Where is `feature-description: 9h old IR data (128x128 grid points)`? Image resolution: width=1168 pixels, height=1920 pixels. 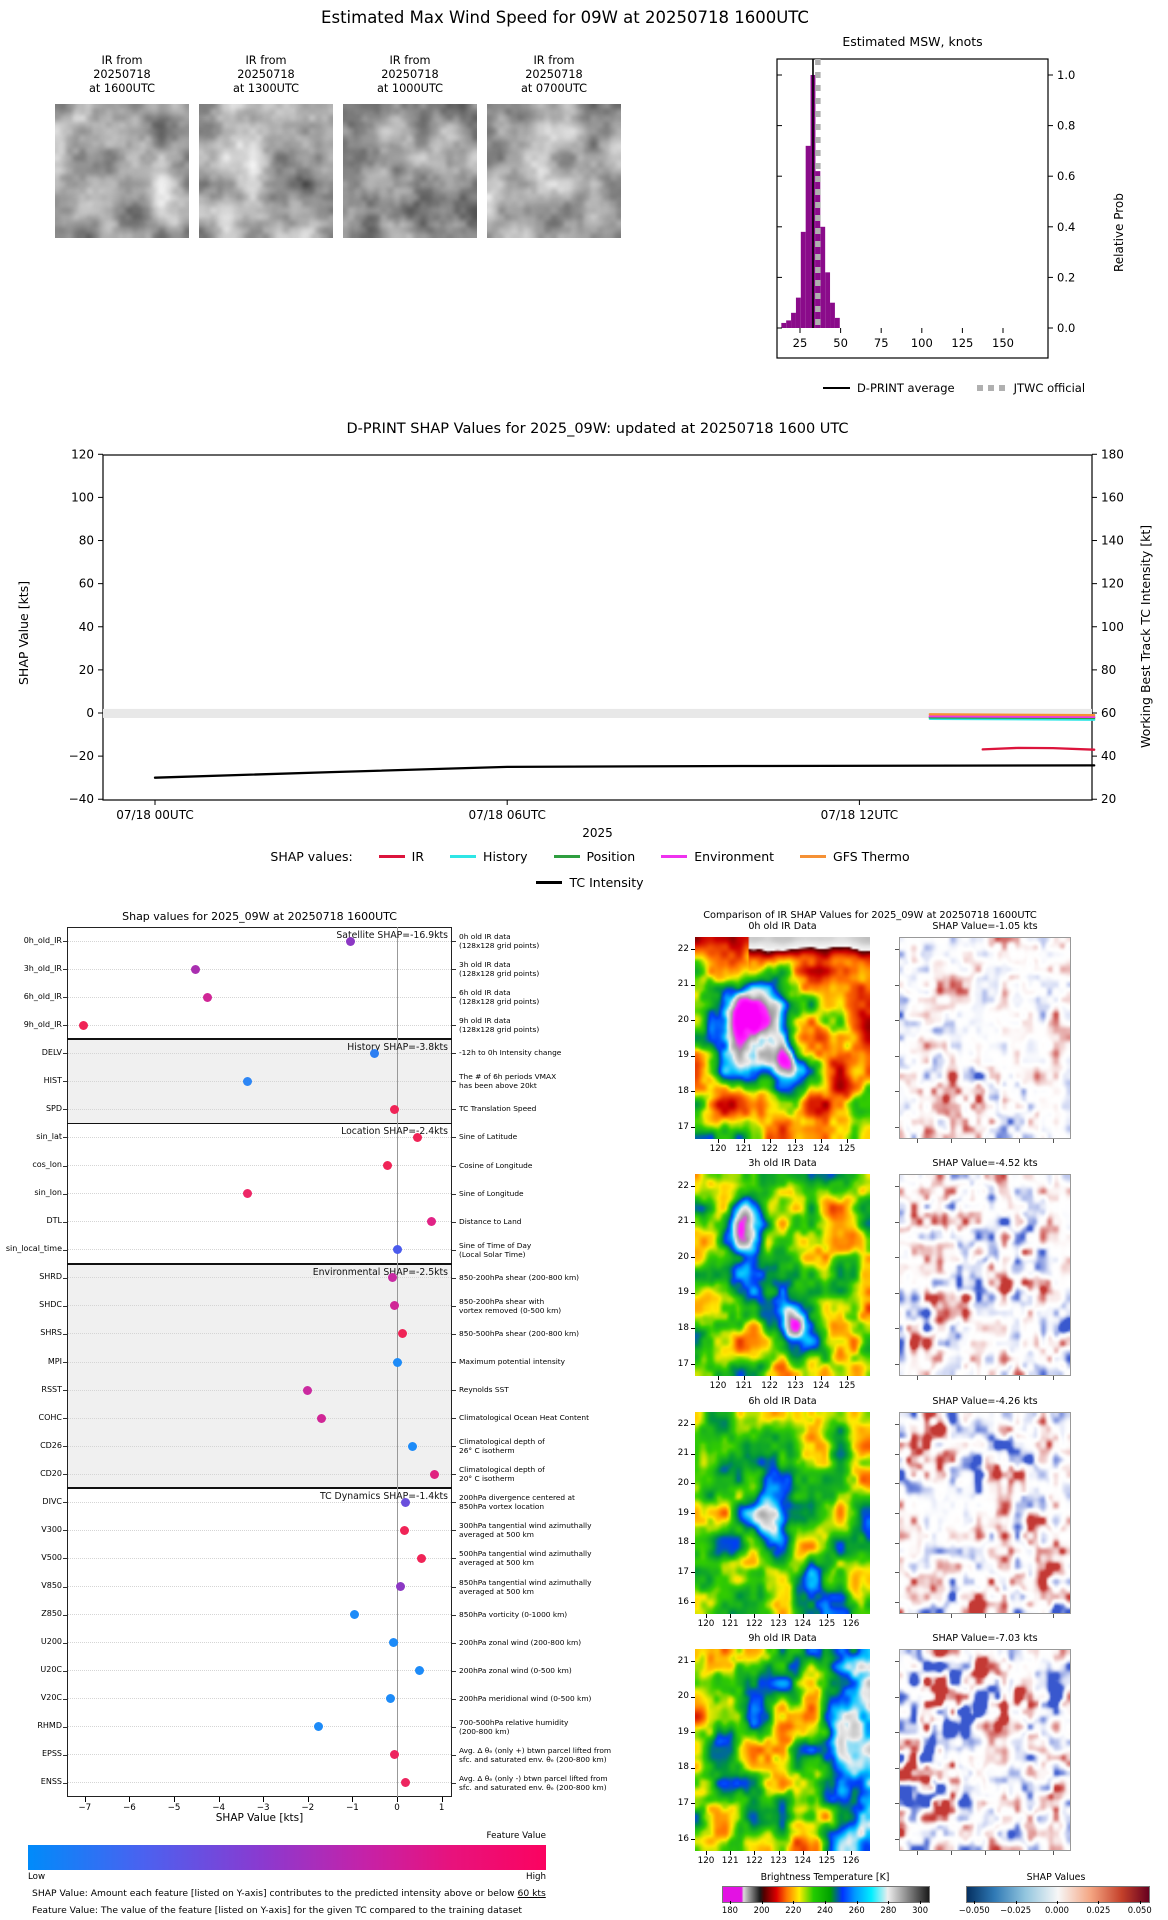
feature-description: 9h old IR data (128x128 grid points) is located at coordinates (499, 1025).